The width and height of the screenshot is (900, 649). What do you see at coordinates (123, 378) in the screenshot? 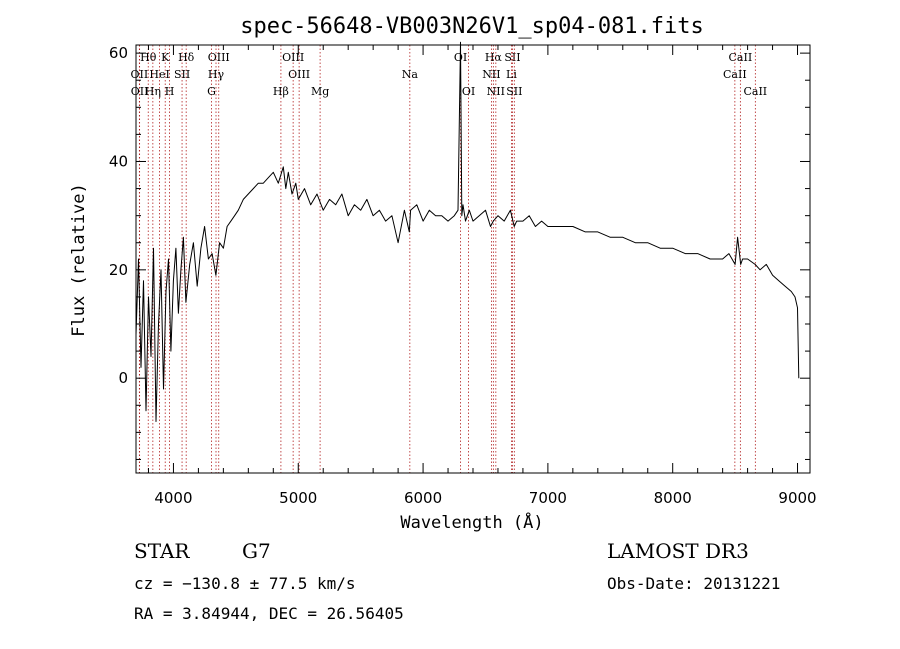
I see `y-tick-label-0: 0` at bounding box center [123, 378].